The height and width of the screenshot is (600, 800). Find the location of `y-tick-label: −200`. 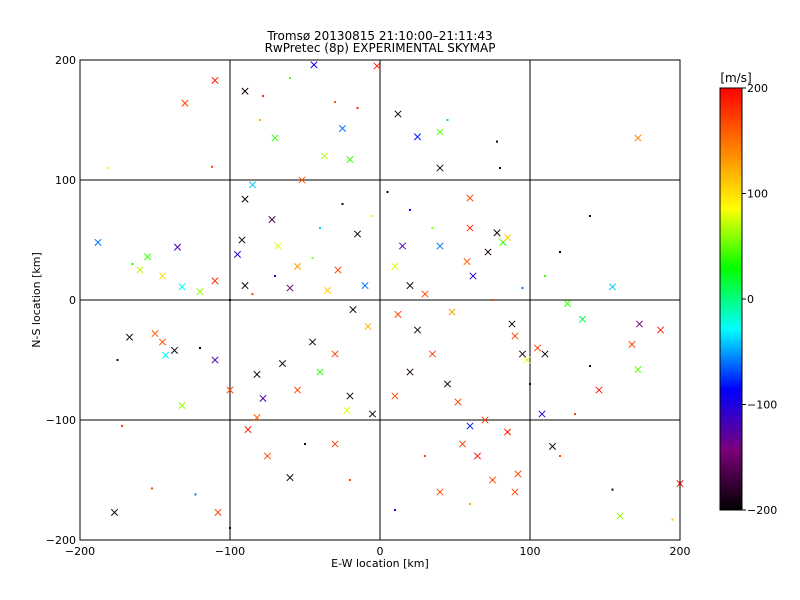

y-tick-label: −200 is located at coordinates (61, 540).